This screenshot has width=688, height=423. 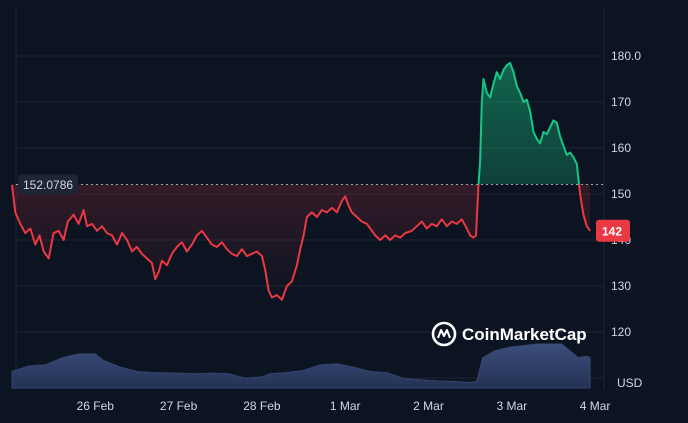 I want to click on x-tick-label: 4 Mar, so click(x=595, y=406).